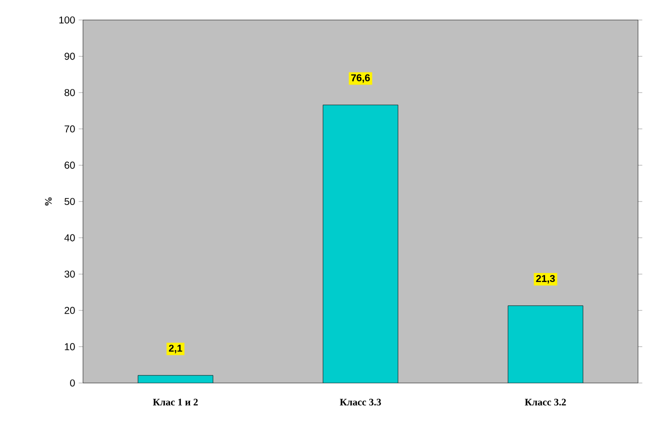 This screenshot has width=647, height=428. I want to click on x-tick-label: Класс 3.3, so click(360, 402).